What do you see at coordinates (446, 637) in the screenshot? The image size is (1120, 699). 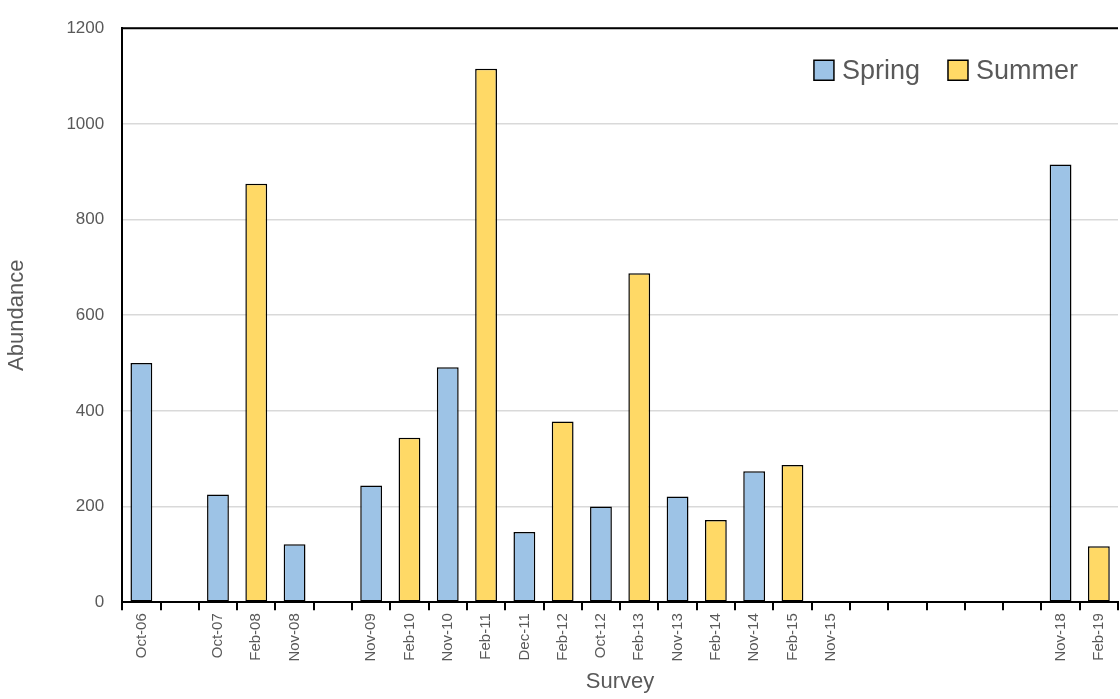 I see `x-tick-label: Nov-10` at bounding box center [446, 637].